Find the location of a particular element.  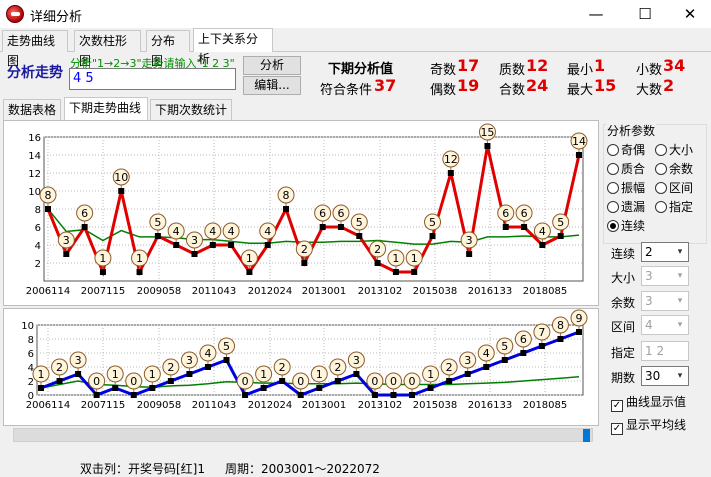

analyze-button: 分析 is located at coordinates (272, 65).